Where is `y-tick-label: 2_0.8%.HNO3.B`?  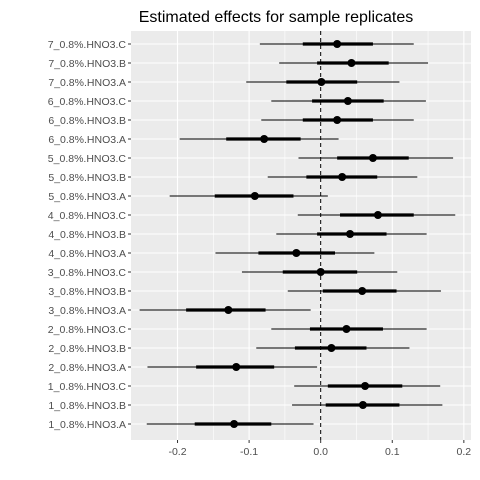 y-tick-label: 2_0.8%.HNO3.B is located at coordinates (87, 349).